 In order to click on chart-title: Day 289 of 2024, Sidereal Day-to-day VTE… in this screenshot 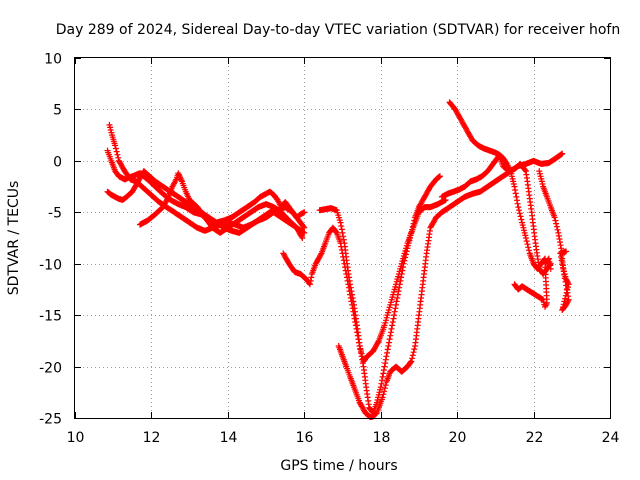, I will do `click(338, 30)`.